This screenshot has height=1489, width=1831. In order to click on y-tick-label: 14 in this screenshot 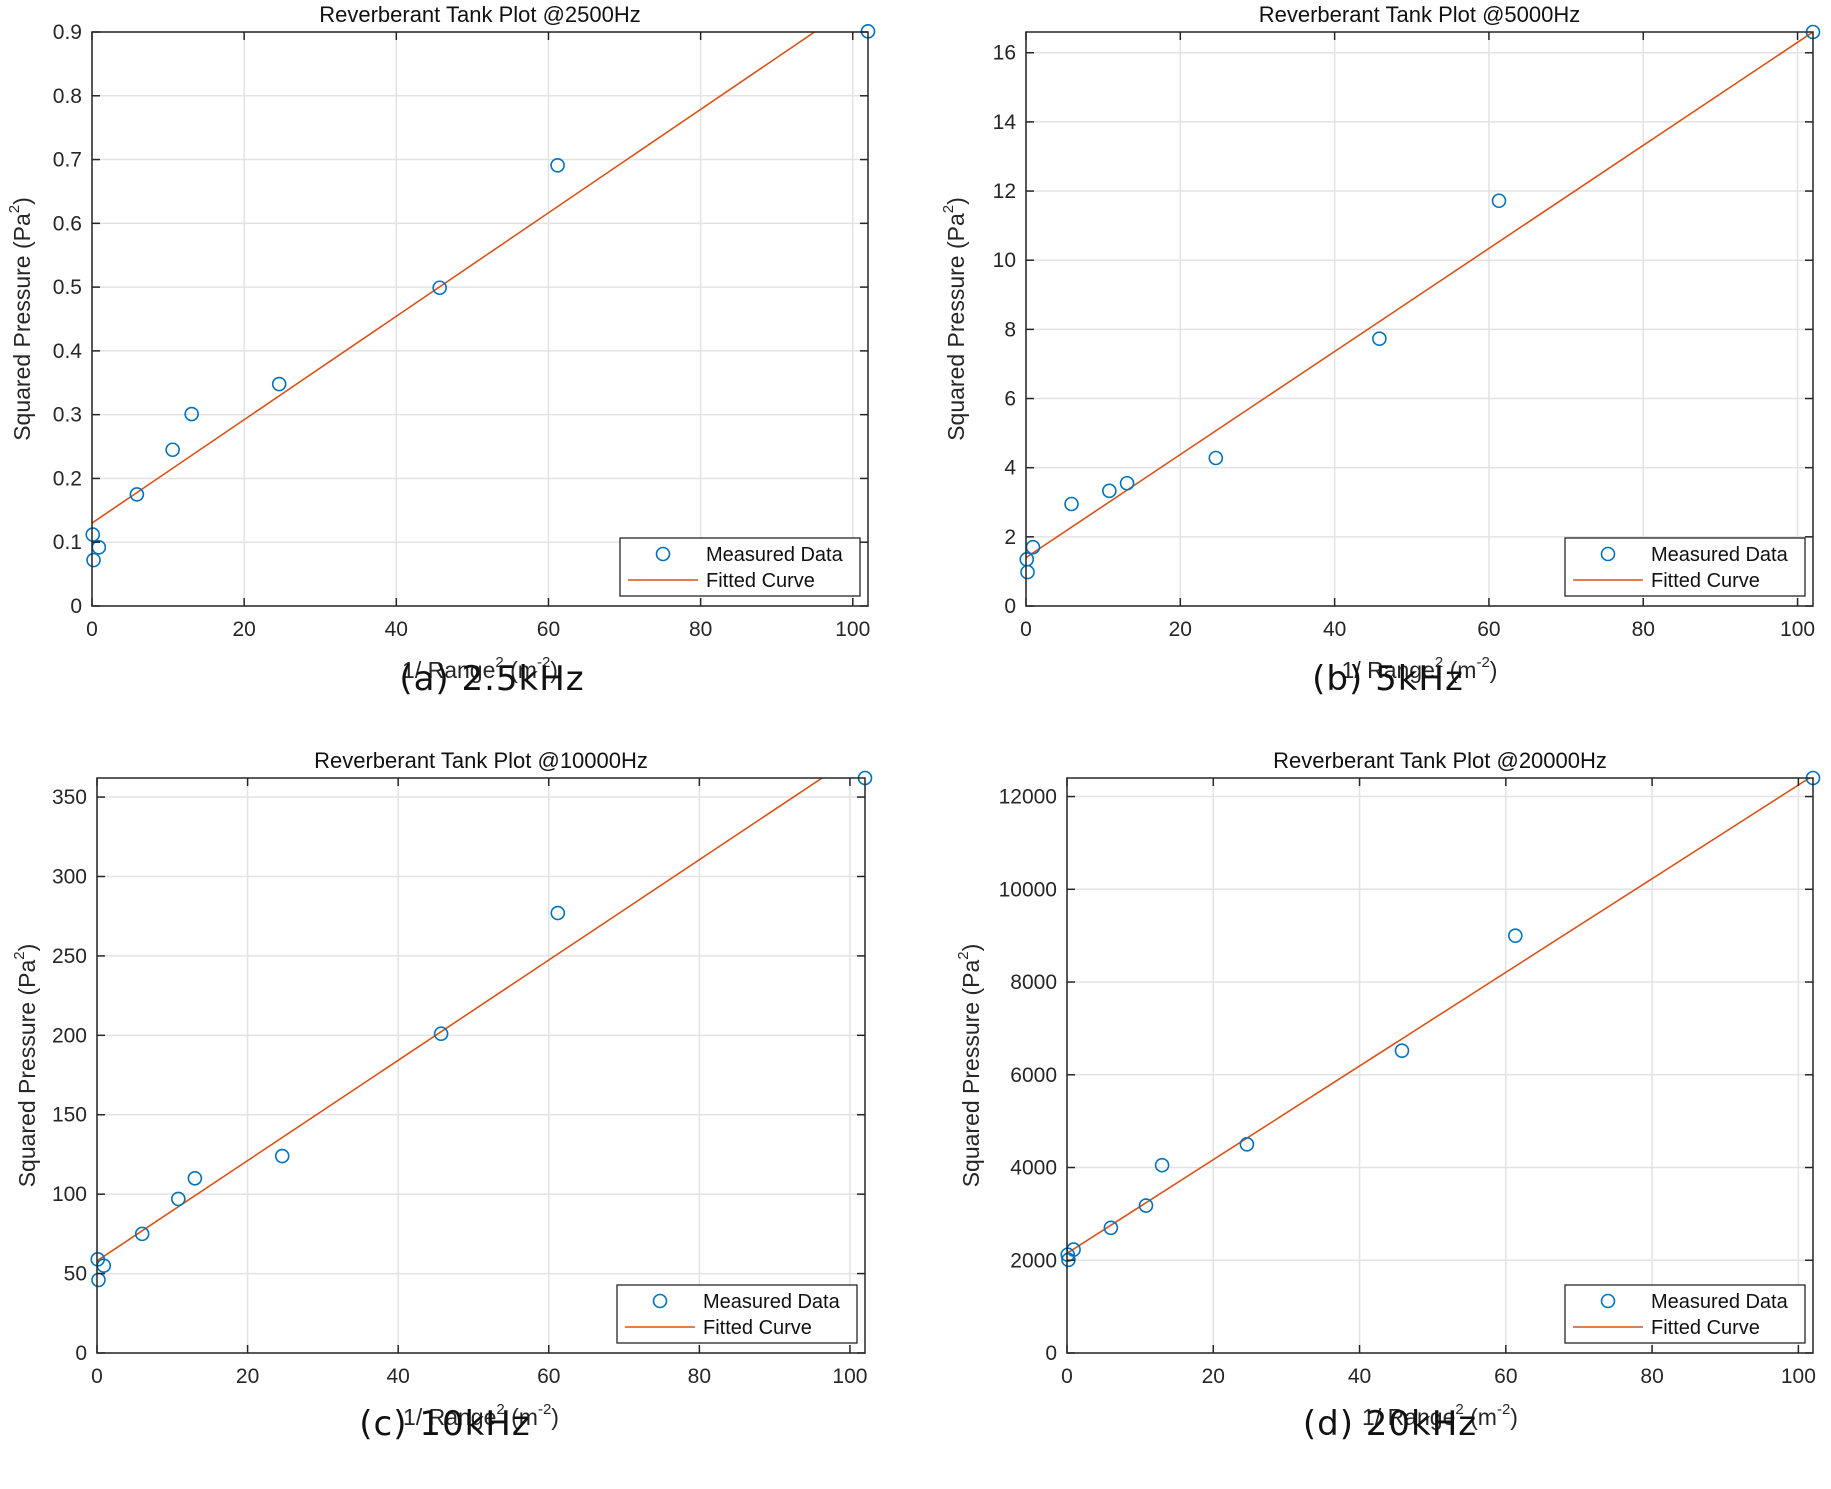, I will do `click(1005, 122)`.